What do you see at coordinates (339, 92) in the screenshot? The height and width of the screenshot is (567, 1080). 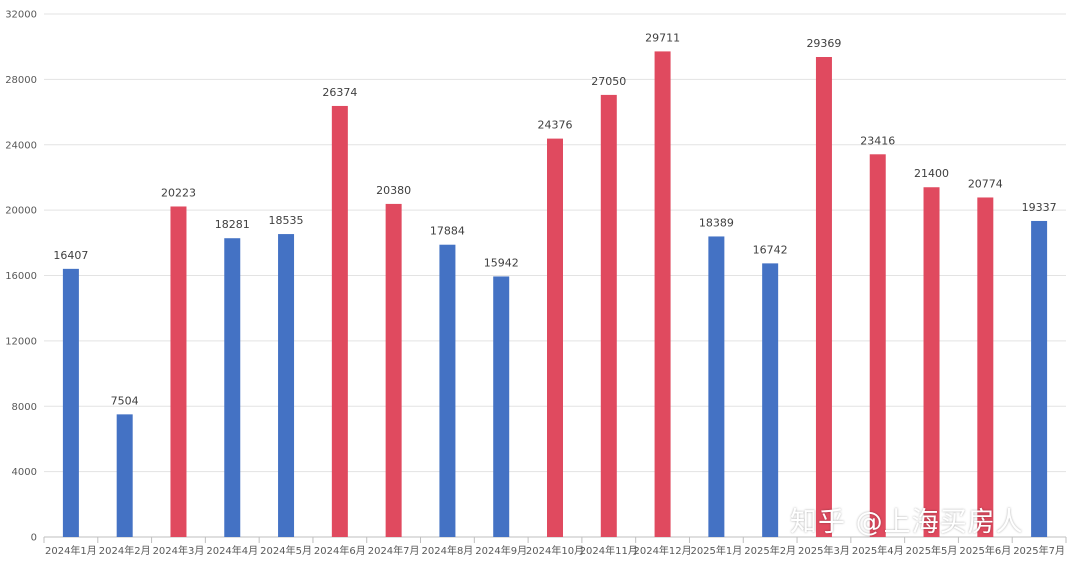 I see `data-label: 26374` at bounding box center [339, 92].